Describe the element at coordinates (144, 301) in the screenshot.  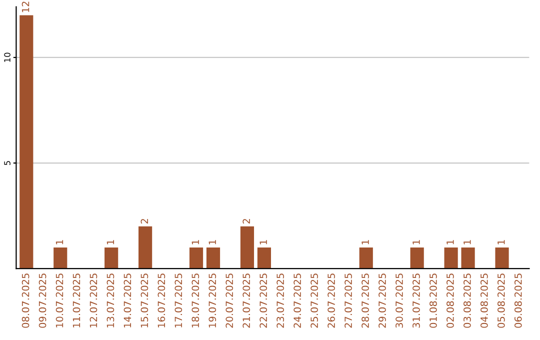
I see `x-tick-label: 15.07.2025` at that location.